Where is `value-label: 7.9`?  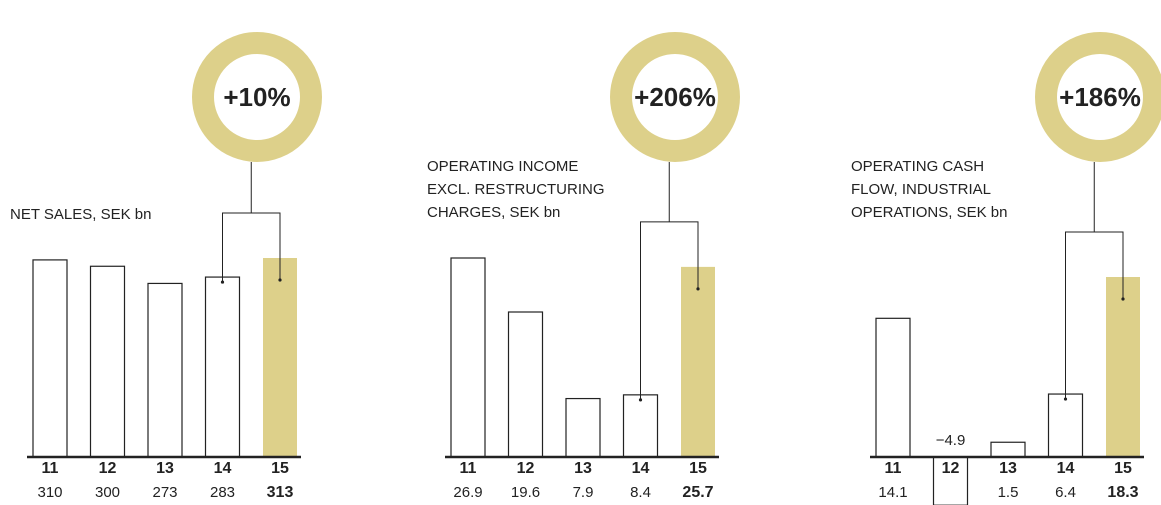 value-label: 7.9 is located at coordinates (583, 492).